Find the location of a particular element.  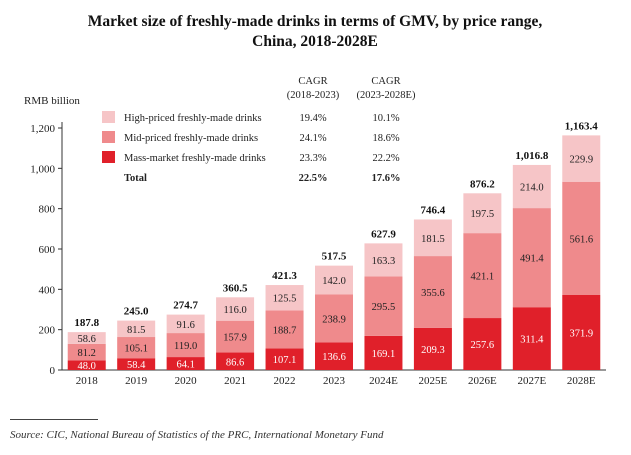

y-axis-label: RMB billion is located at coordinates (52, 101).